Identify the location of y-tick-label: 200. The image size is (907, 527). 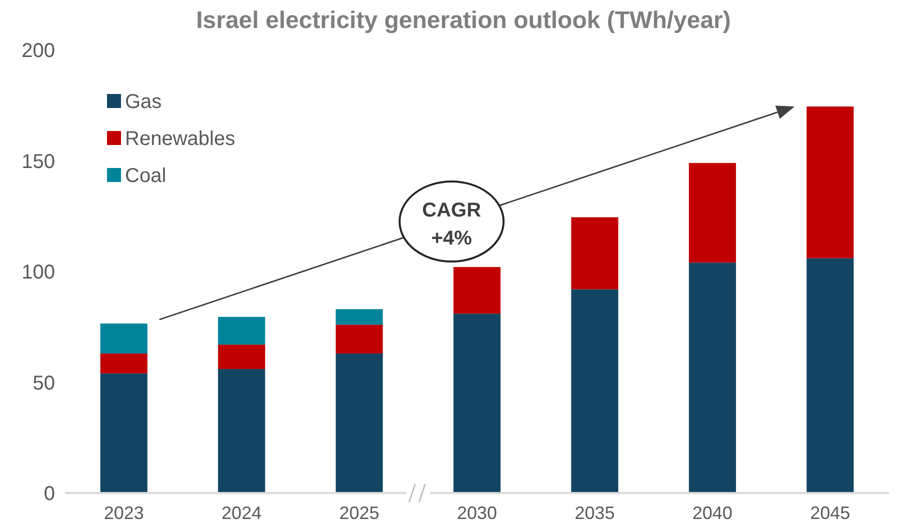
(38, 51).